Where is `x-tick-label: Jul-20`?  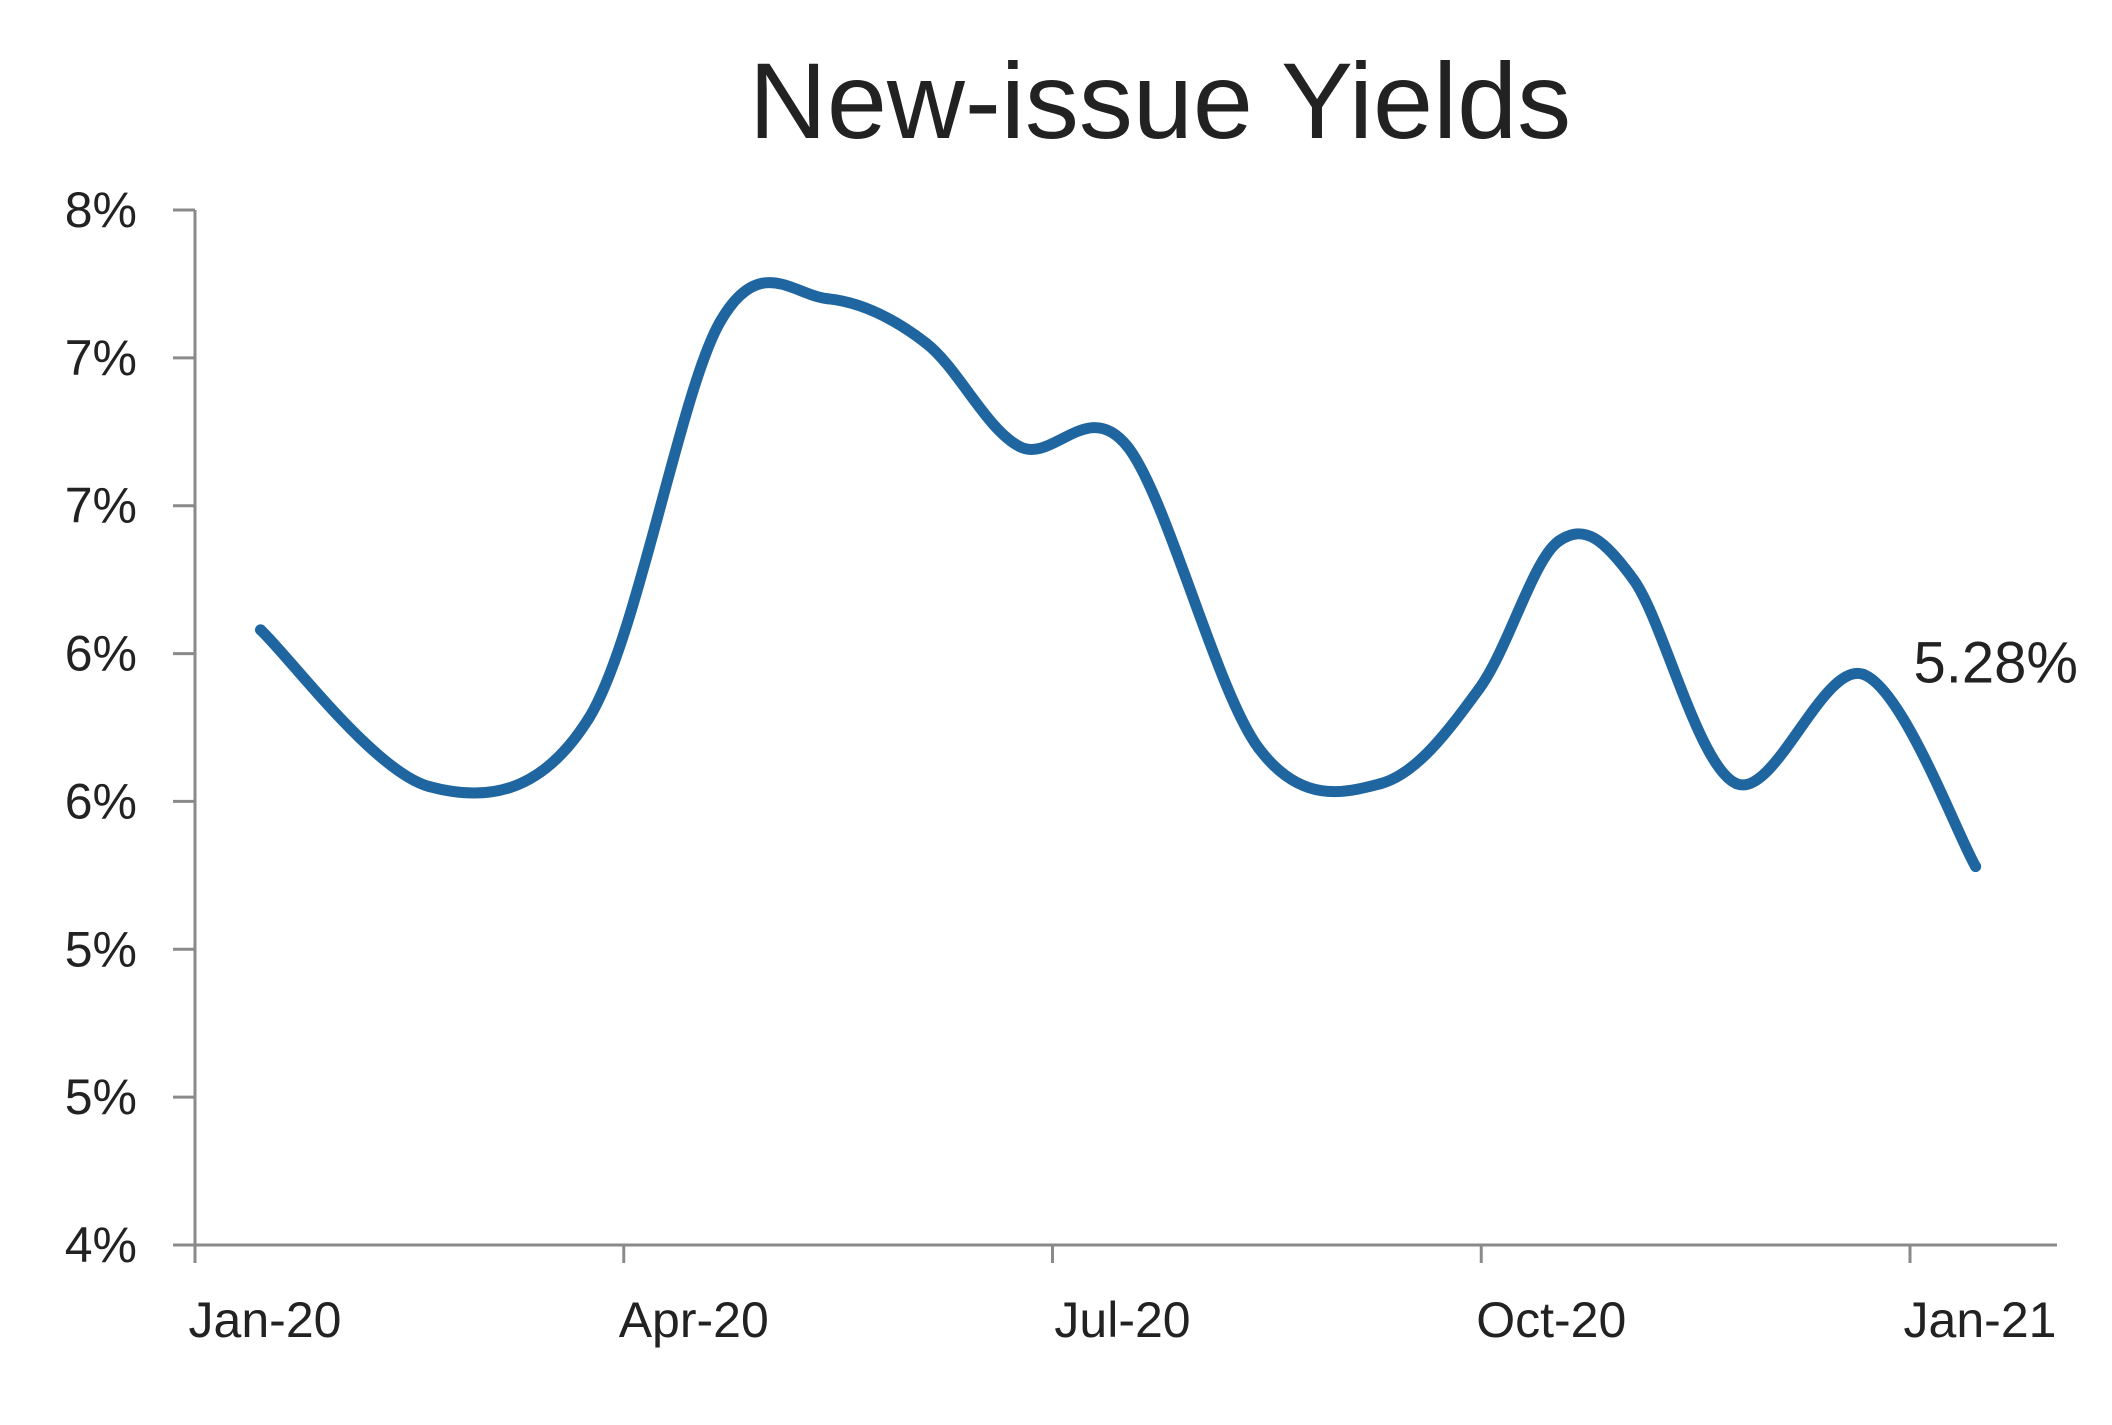
x-tick-label: Jul-20 is located at coordinates (1122, 1320).